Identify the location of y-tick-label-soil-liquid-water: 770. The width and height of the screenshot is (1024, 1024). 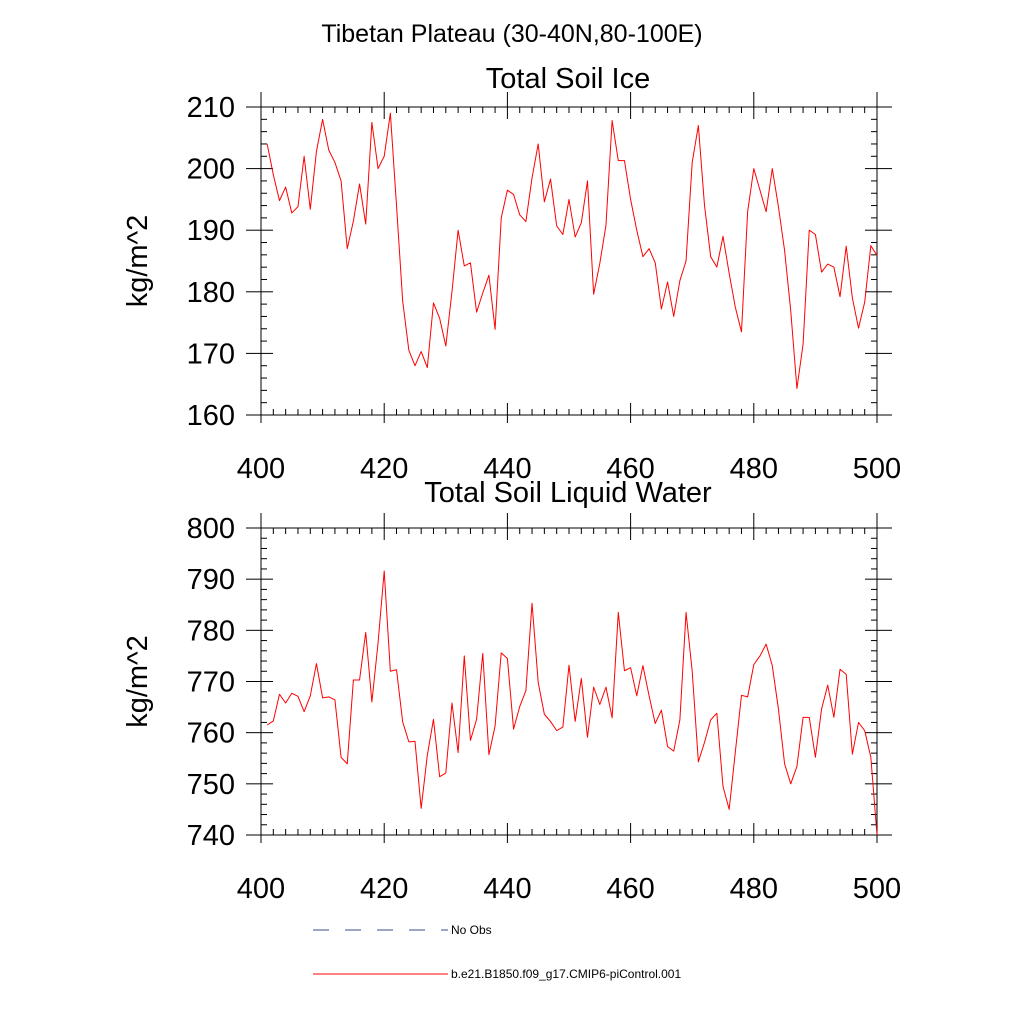
(211, 683).